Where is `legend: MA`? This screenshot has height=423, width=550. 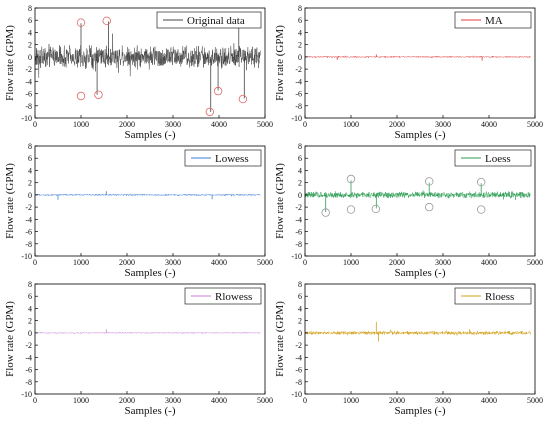
legend: MA is located at coordinates (493, 20).